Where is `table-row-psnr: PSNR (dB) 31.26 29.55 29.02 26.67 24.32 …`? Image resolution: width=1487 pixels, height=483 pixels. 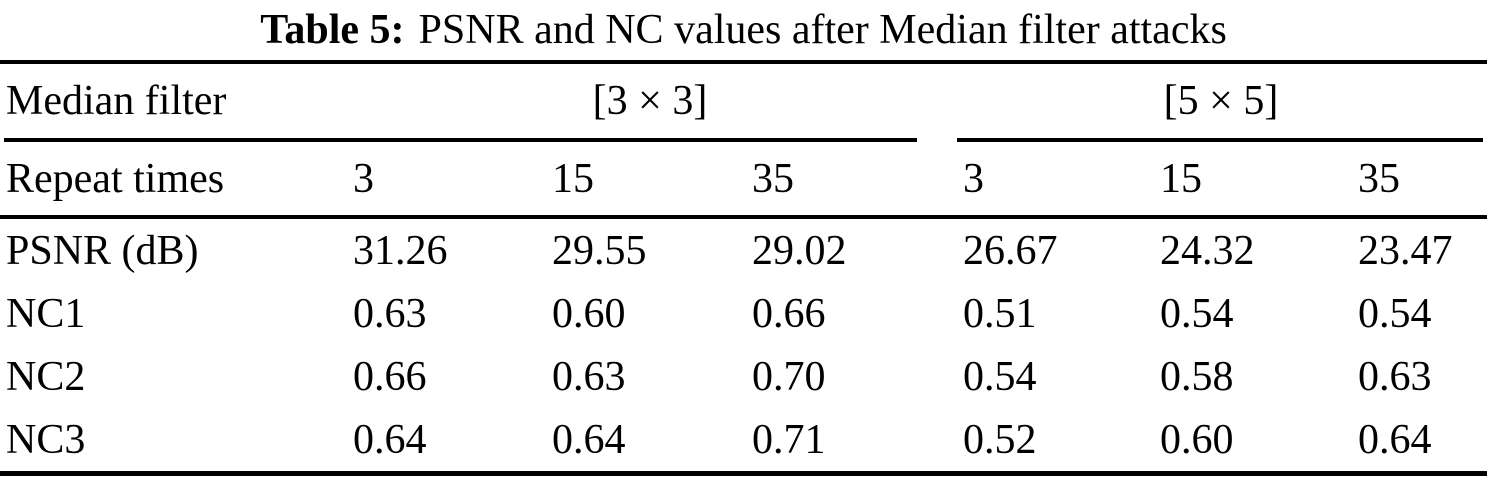
table-row-psnr: PSNR (dB) 31.26 29.55 29.02 26.67 24.32 … is located at coordinates (743, 250).